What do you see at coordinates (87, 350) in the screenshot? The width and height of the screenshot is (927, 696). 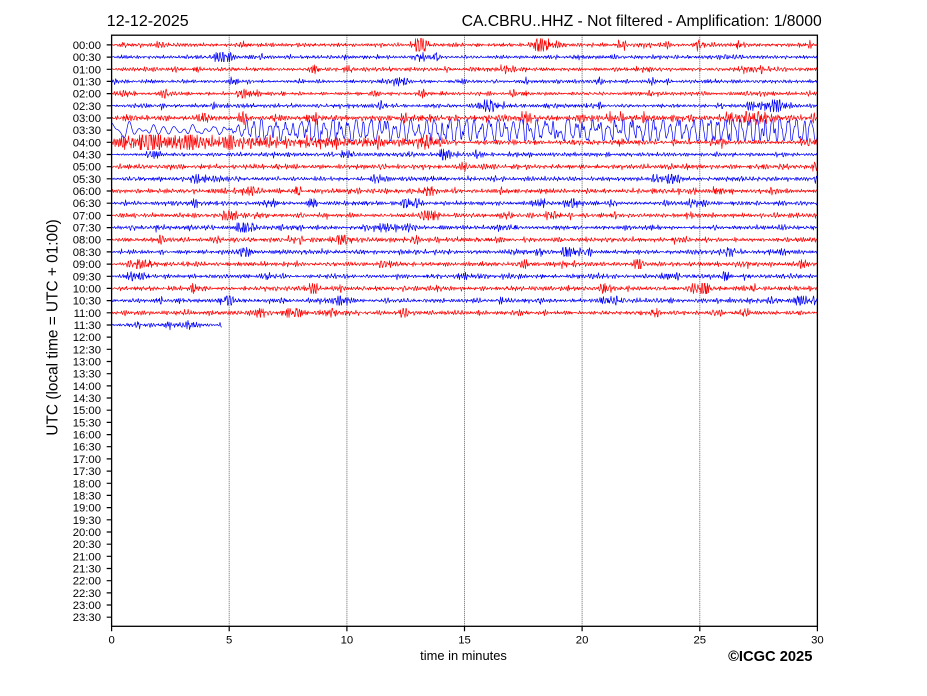 I see `svg-text: 12:30` at bounding box center [87, 350].